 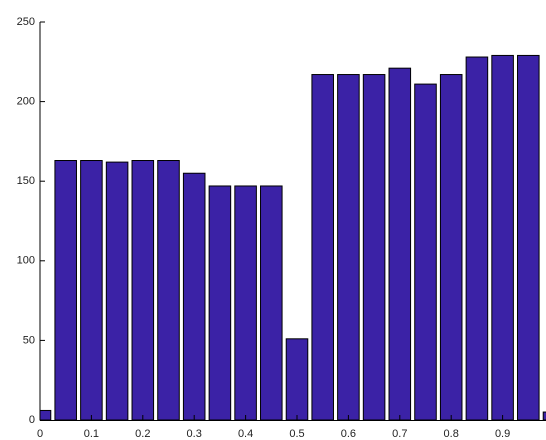 I want to click on y-tick-label: 150, so click(x=26, y=181).